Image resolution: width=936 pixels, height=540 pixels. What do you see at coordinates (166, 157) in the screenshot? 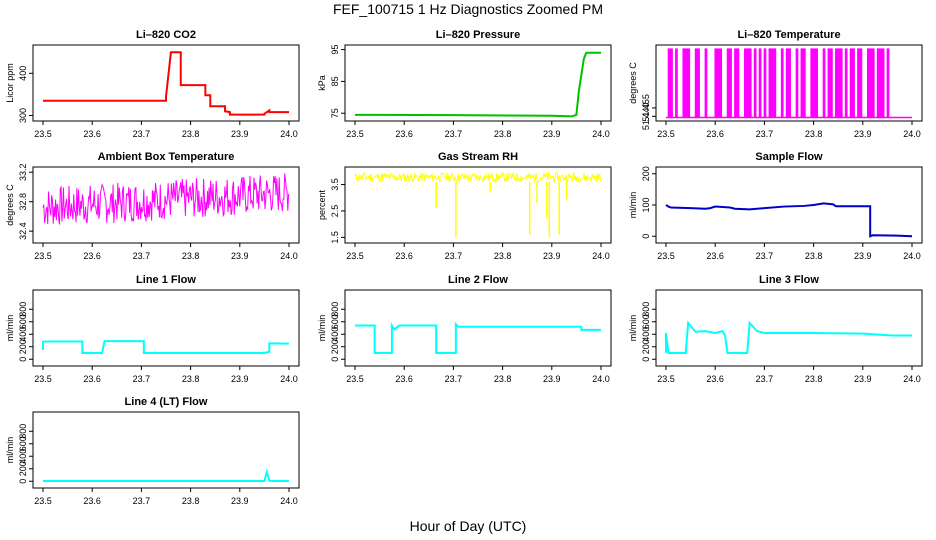
I see `panel-title: Ambient Box Temperature` at bounding box center [166, 157].